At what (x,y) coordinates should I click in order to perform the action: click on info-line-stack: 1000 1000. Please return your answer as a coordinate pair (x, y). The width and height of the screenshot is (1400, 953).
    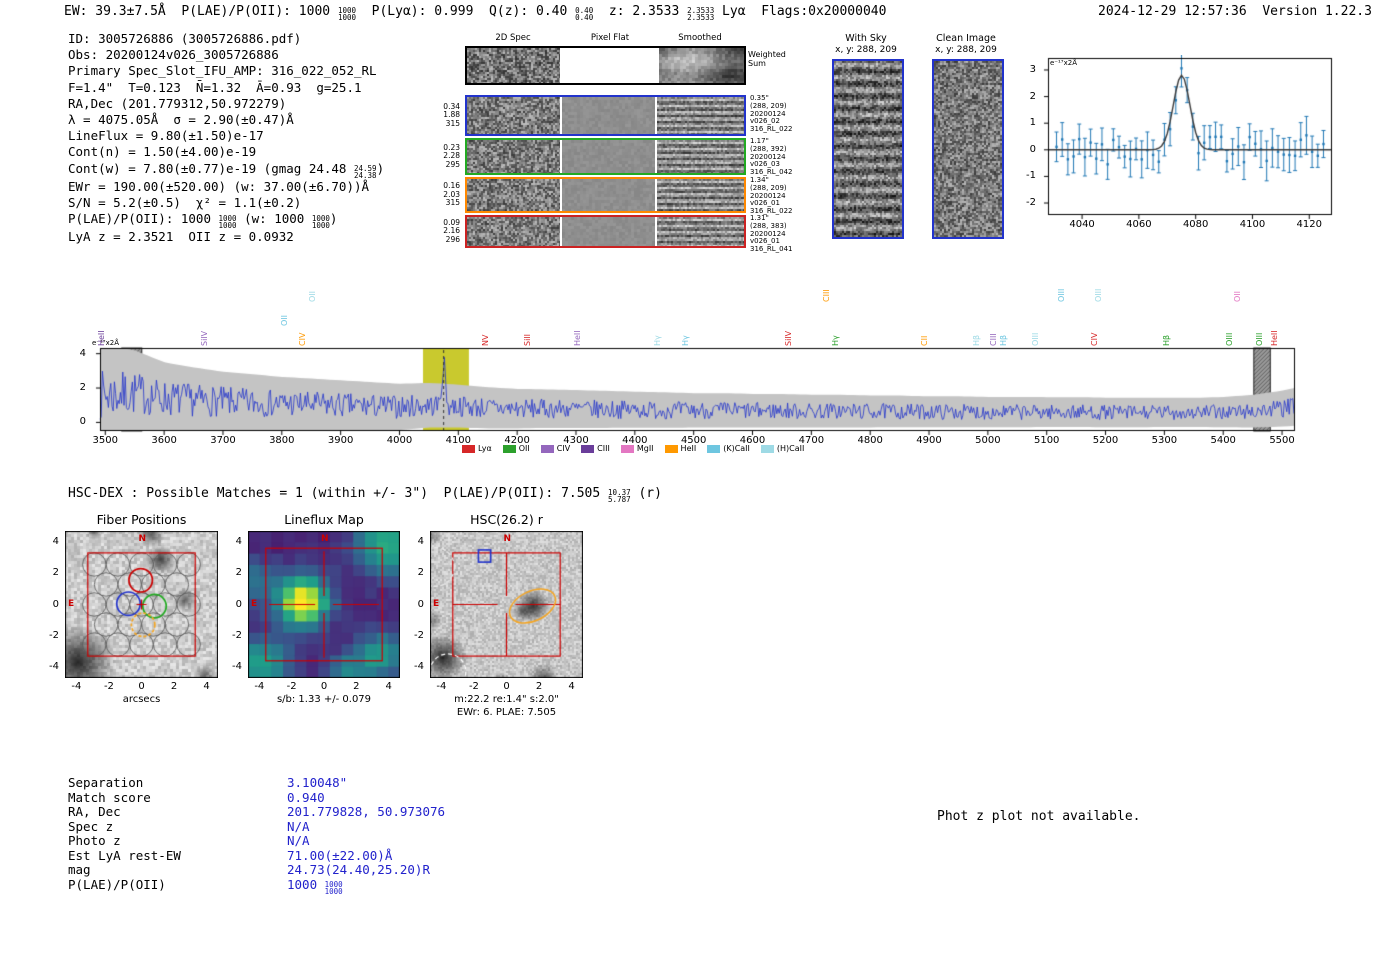
    Looking at the image, I should click on (321, 222).